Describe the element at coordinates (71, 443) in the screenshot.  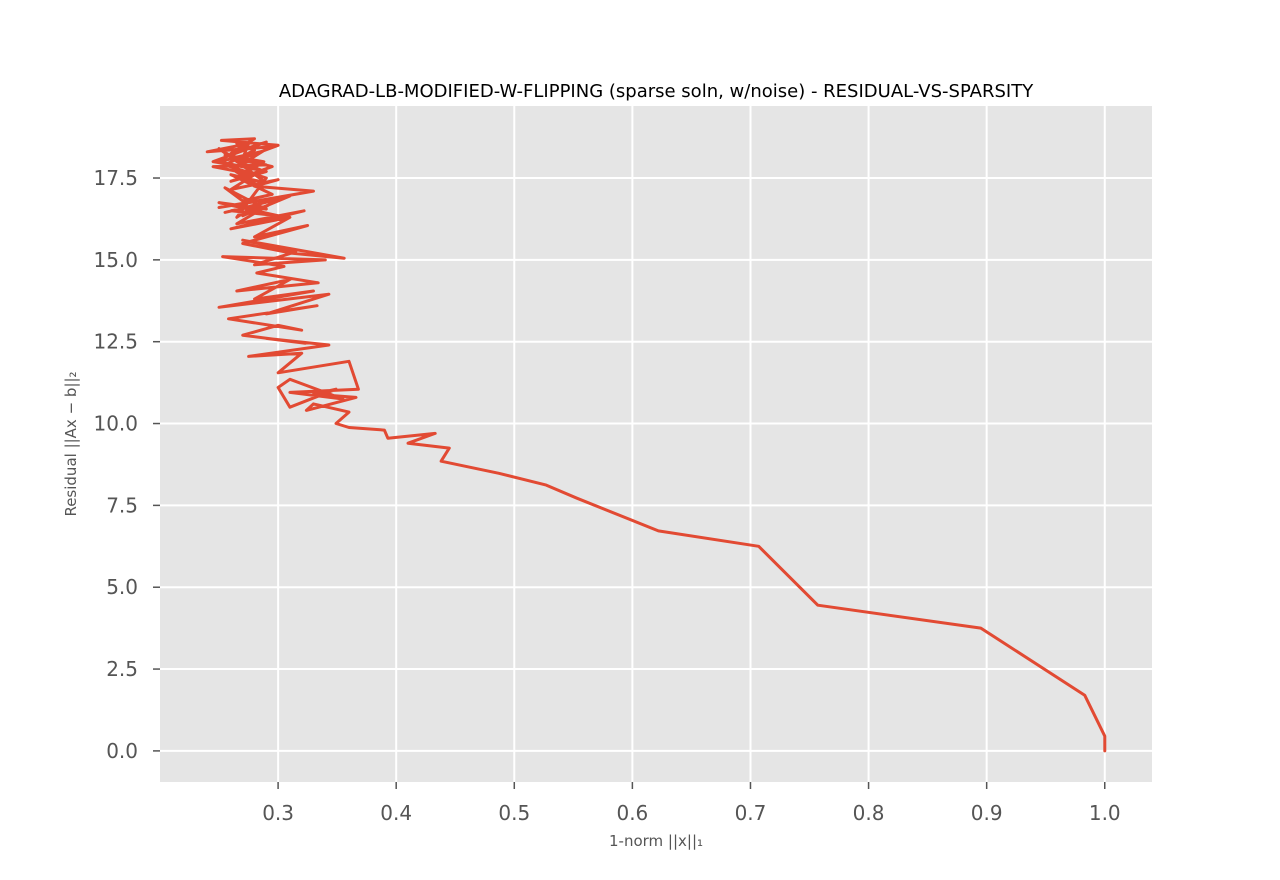
I see `y-axis-label: Residual ||Ax − b||₂` at that location.